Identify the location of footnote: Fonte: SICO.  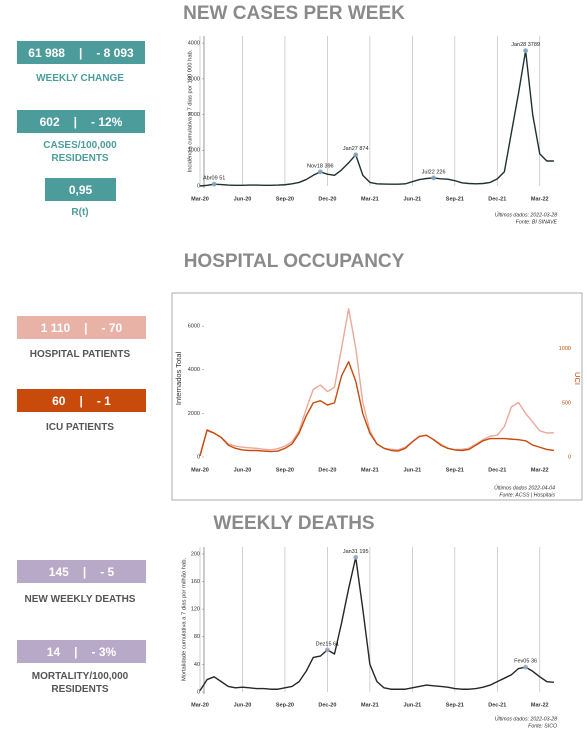
(542, 726).